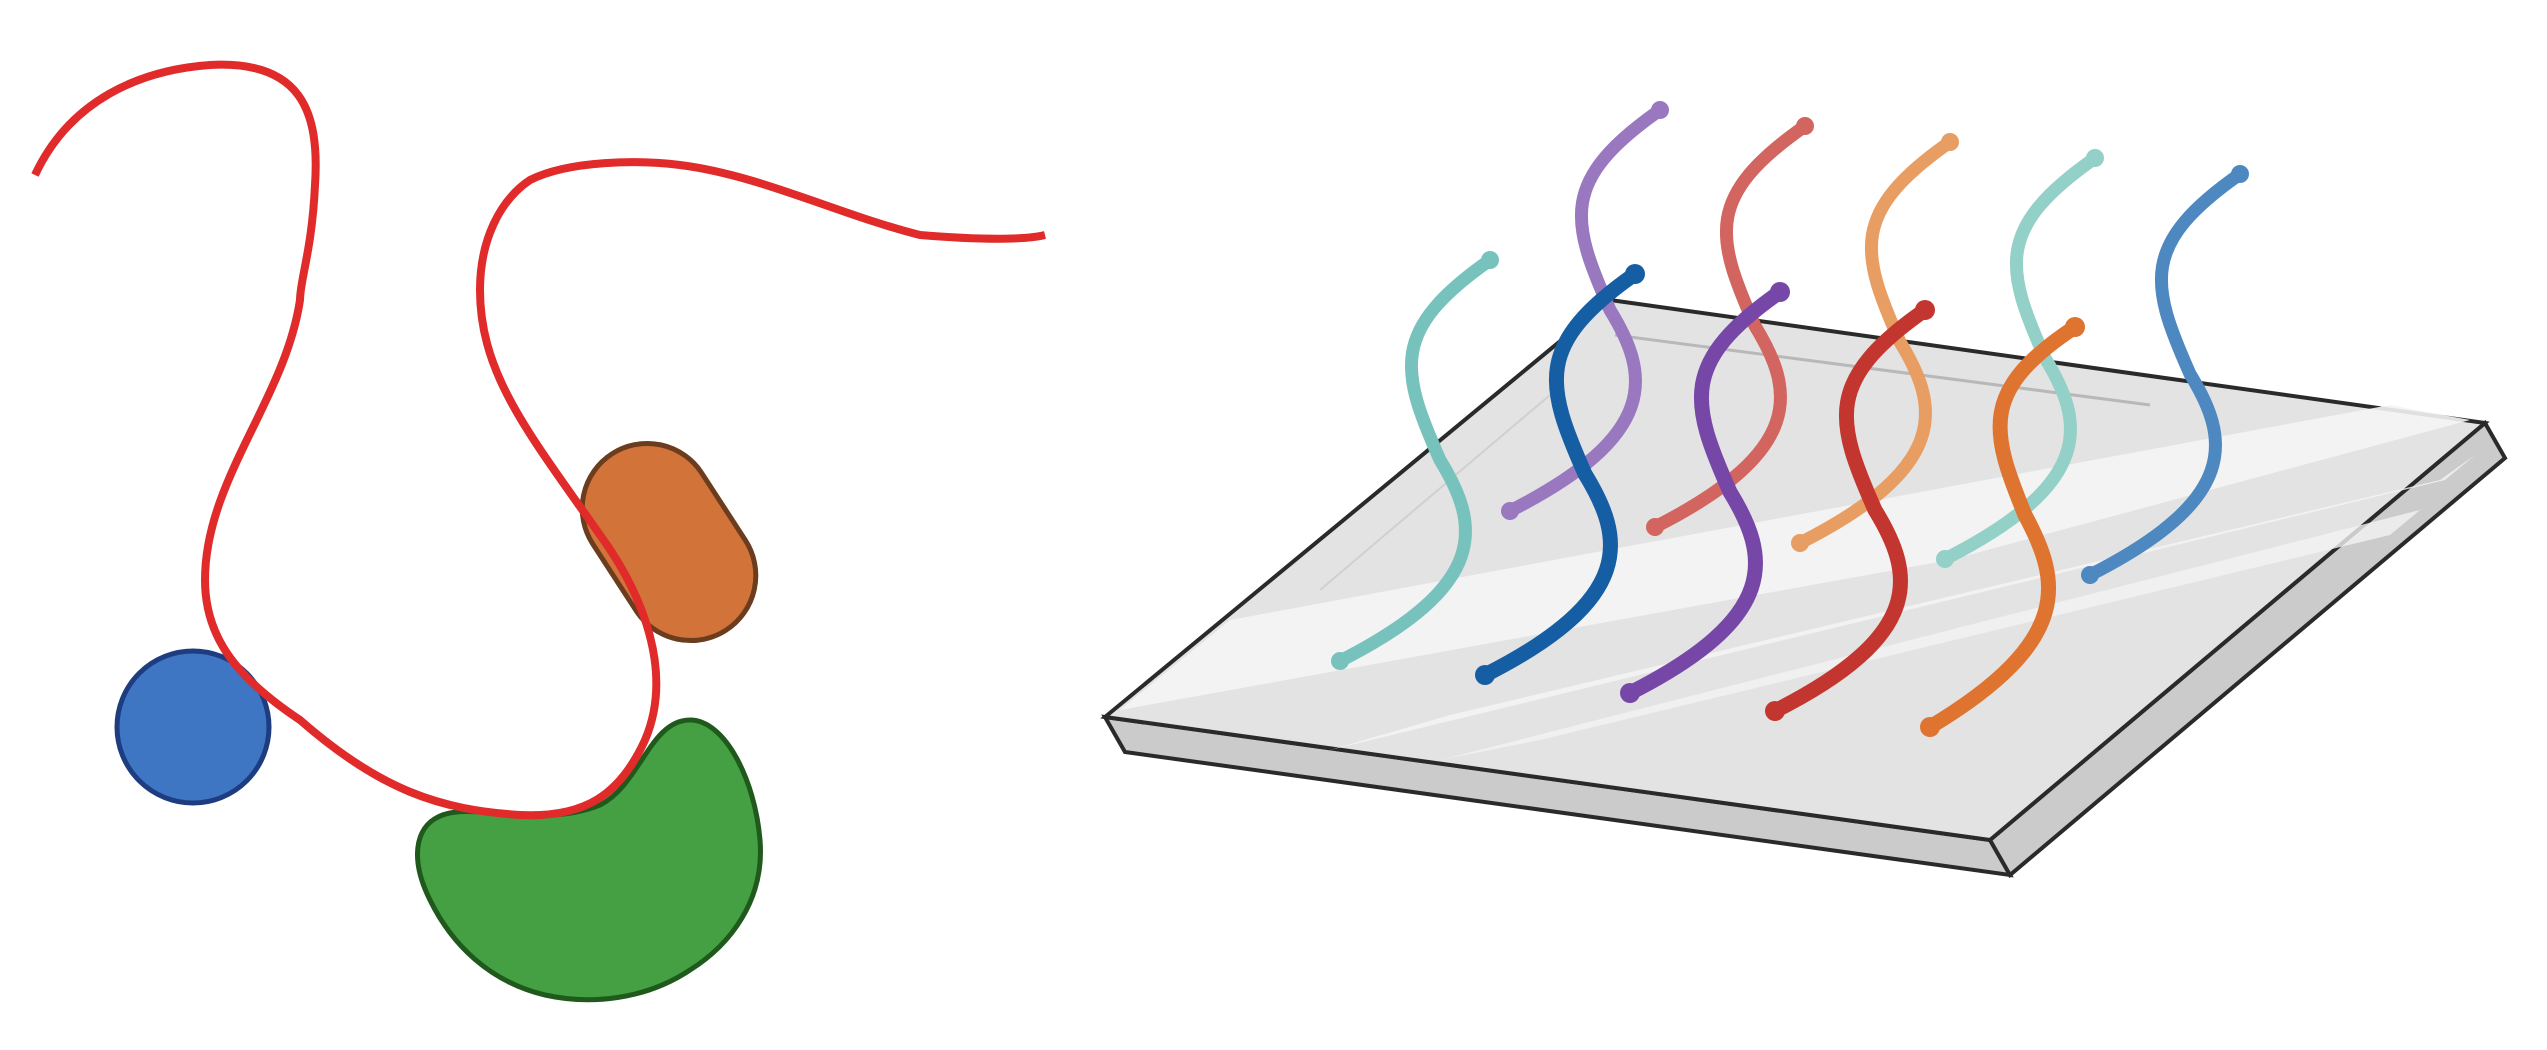 The image size is (2547, 1050). Describe the element at coordinates (2165, 374) in the screenshot. I see `chain-steel-blue` at that location.